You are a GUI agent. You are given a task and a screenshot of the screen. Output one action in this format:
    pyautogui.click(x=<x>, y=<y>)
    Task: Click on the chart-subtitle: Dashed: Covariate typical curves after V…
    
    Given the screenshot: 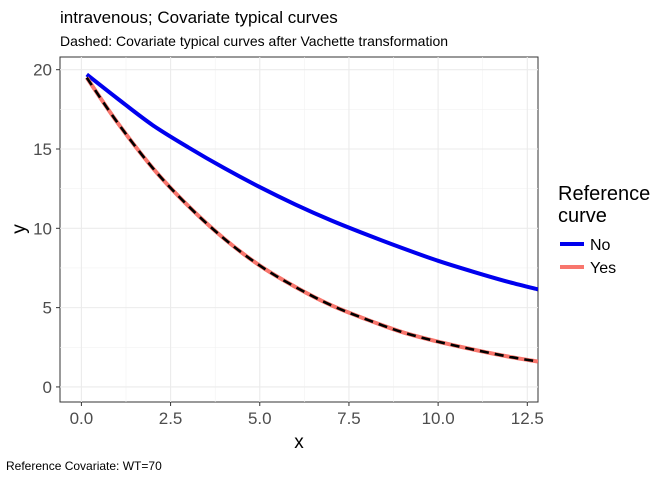 What is the action you would take?
    pyautogui.click(x=254, y=41)
    